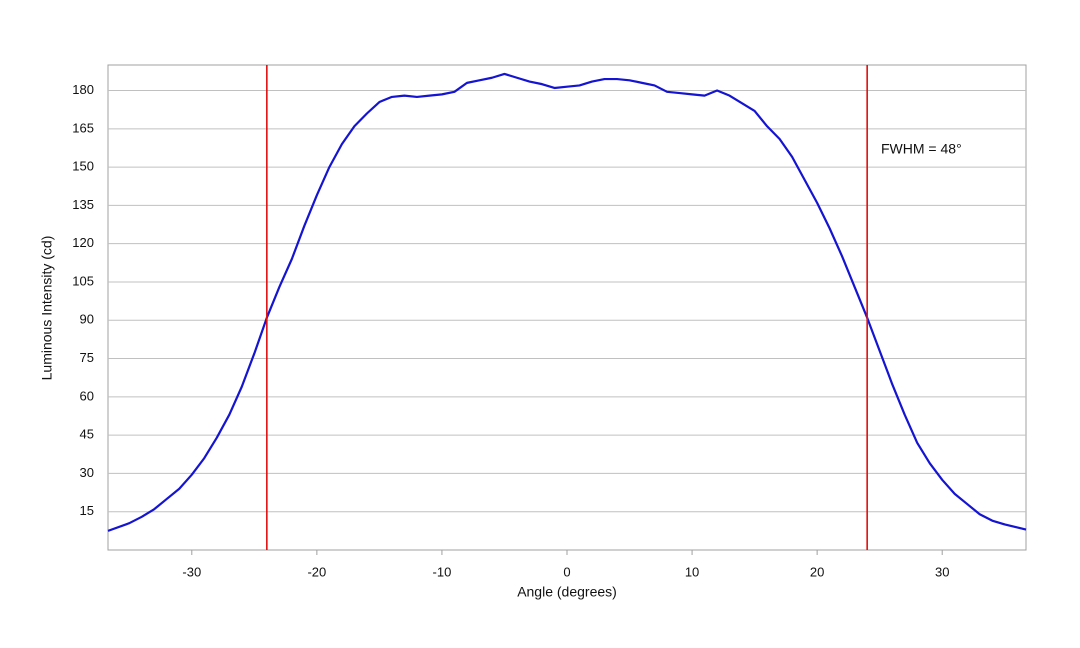 Image resolution: width=1080 pixels, height=648 pixels. Describe the element at coordinates (83, 280) in the screenshot. I see `y-tick-label: 105` at that location.